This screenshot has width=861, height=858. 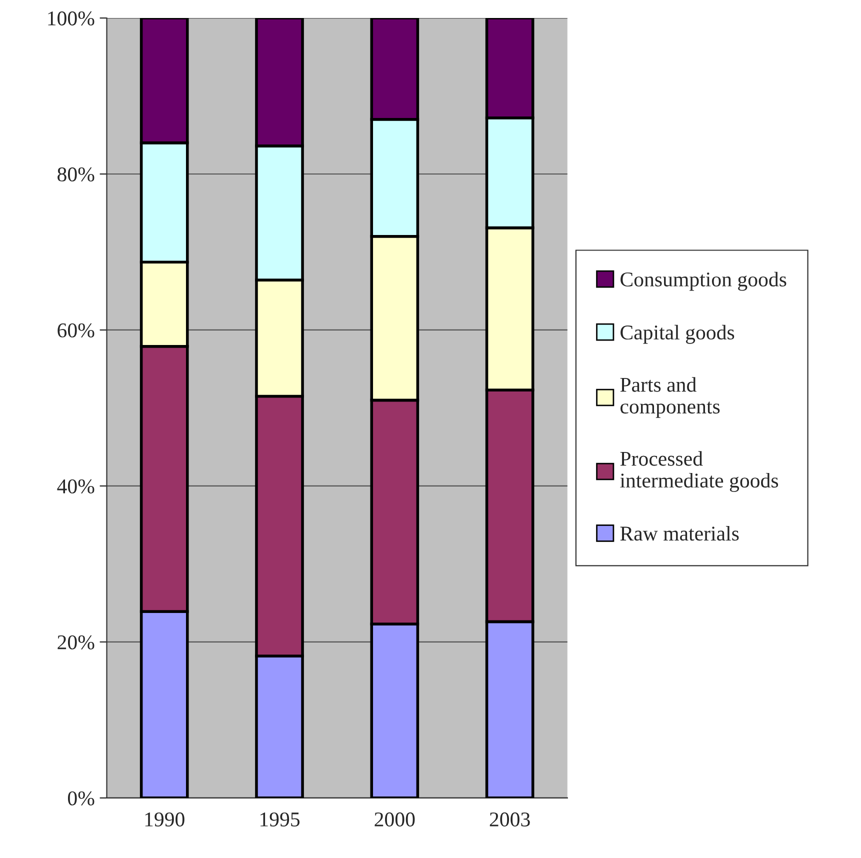 What do you see at coordinates (280, 819) in the screenshot?
I see `x-tick-label: 1995` at bounding box center [280, 819].